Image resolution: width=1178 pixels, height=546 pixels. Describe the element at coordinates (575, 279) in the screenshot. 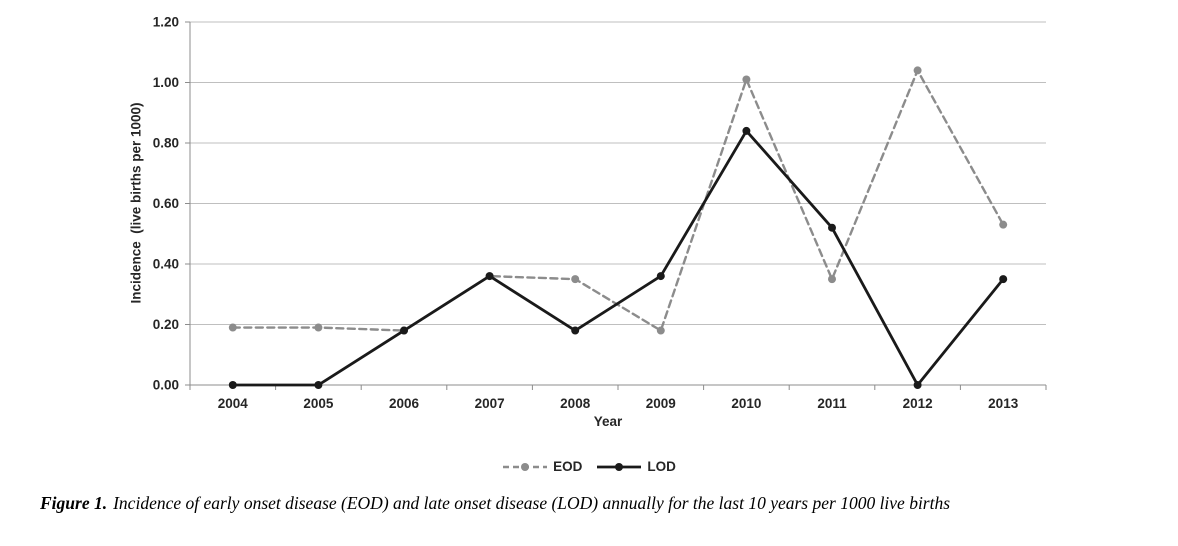

I see `eod-marker-2008` at that location.